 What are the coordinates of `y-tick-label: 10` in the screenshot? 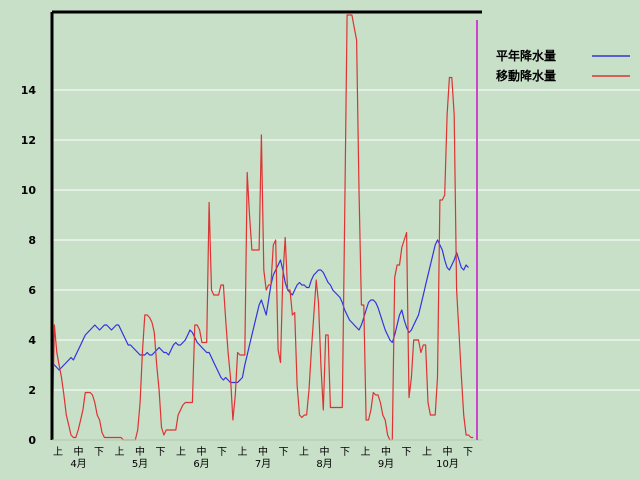 It's located at (29, 190).